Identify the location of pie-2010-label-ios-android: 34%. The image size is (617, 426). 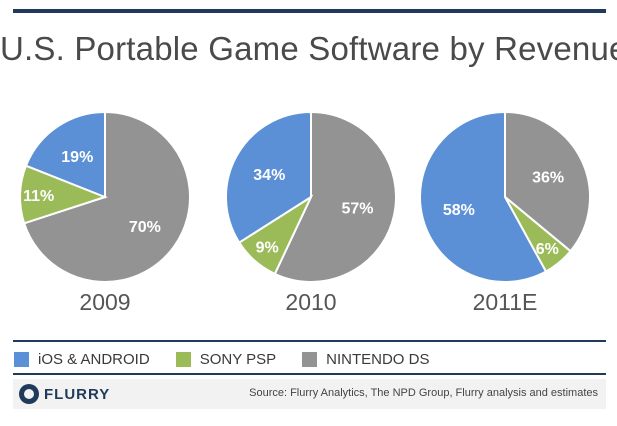
(269, 175).